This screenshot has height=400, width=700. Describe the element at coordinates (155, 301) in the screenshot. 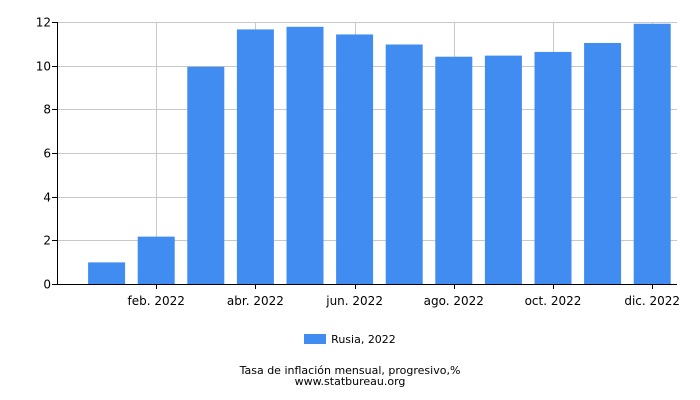

I see `x-tick-label: feb. 2022` at that location.